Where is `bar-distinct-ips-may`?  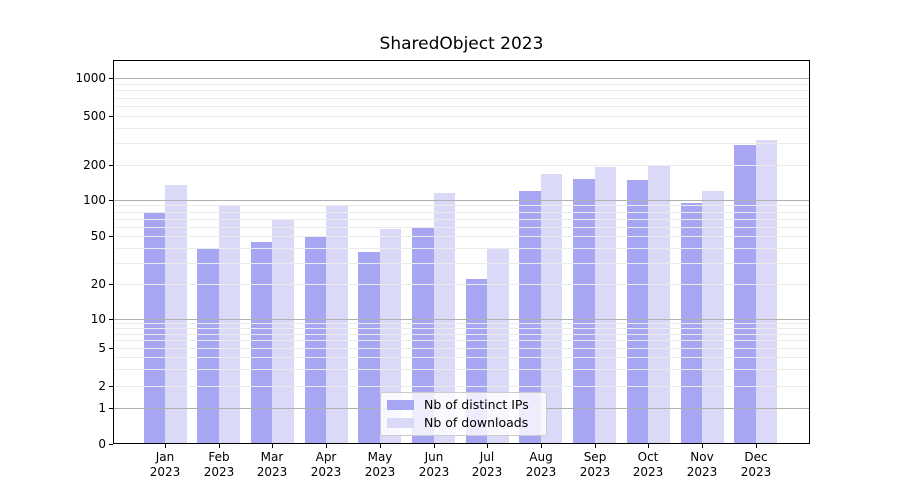 bar-distinct-ips-may is located at coordinates (369, 347).